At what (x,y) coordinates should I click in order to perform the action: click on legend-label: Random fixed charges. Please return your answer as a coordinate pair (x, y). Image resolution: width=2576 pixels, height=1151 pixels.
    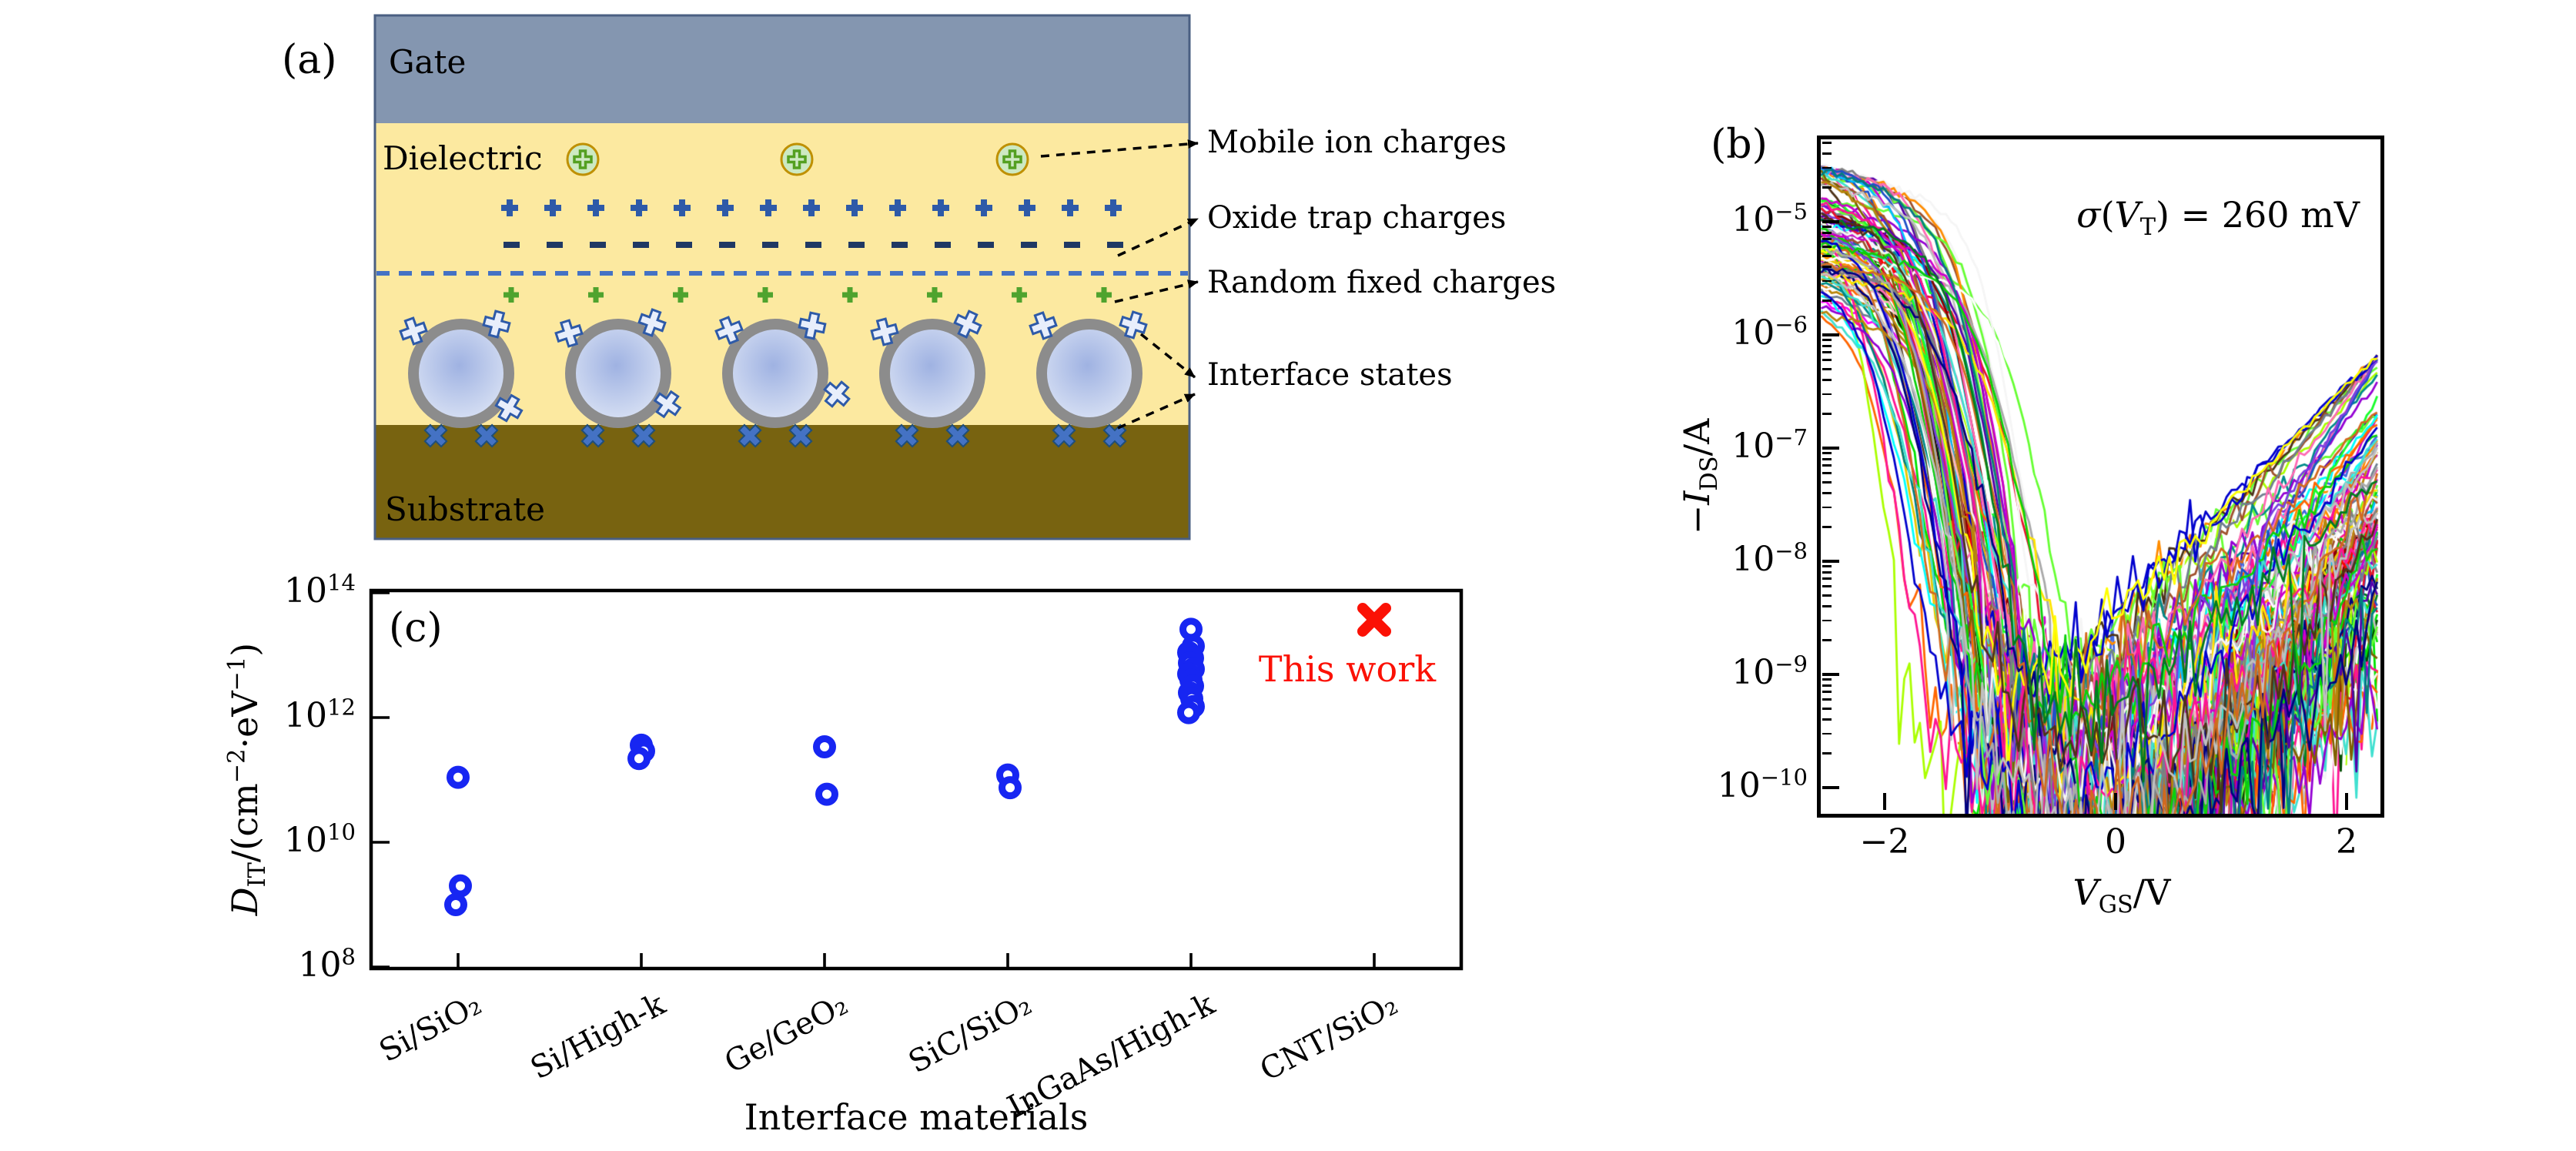
    Looking at the image, I should click on (1381, 282).